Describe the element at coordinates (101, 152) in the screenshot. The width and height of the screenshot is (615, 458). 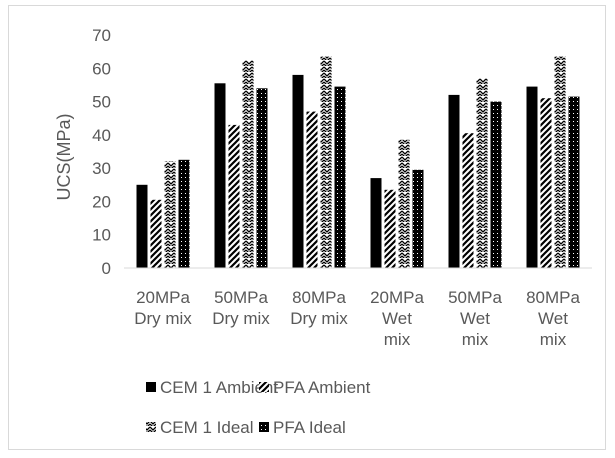
I see `y-axis-ticks: 0 10 20 30 40 50 60 70` at that location.